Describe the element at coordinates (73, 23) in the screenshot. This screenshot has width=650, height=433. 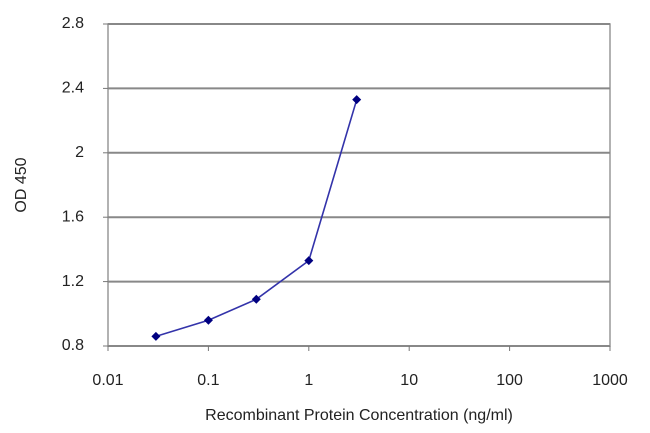
I see `y-tick-label: 2.8` at that location.